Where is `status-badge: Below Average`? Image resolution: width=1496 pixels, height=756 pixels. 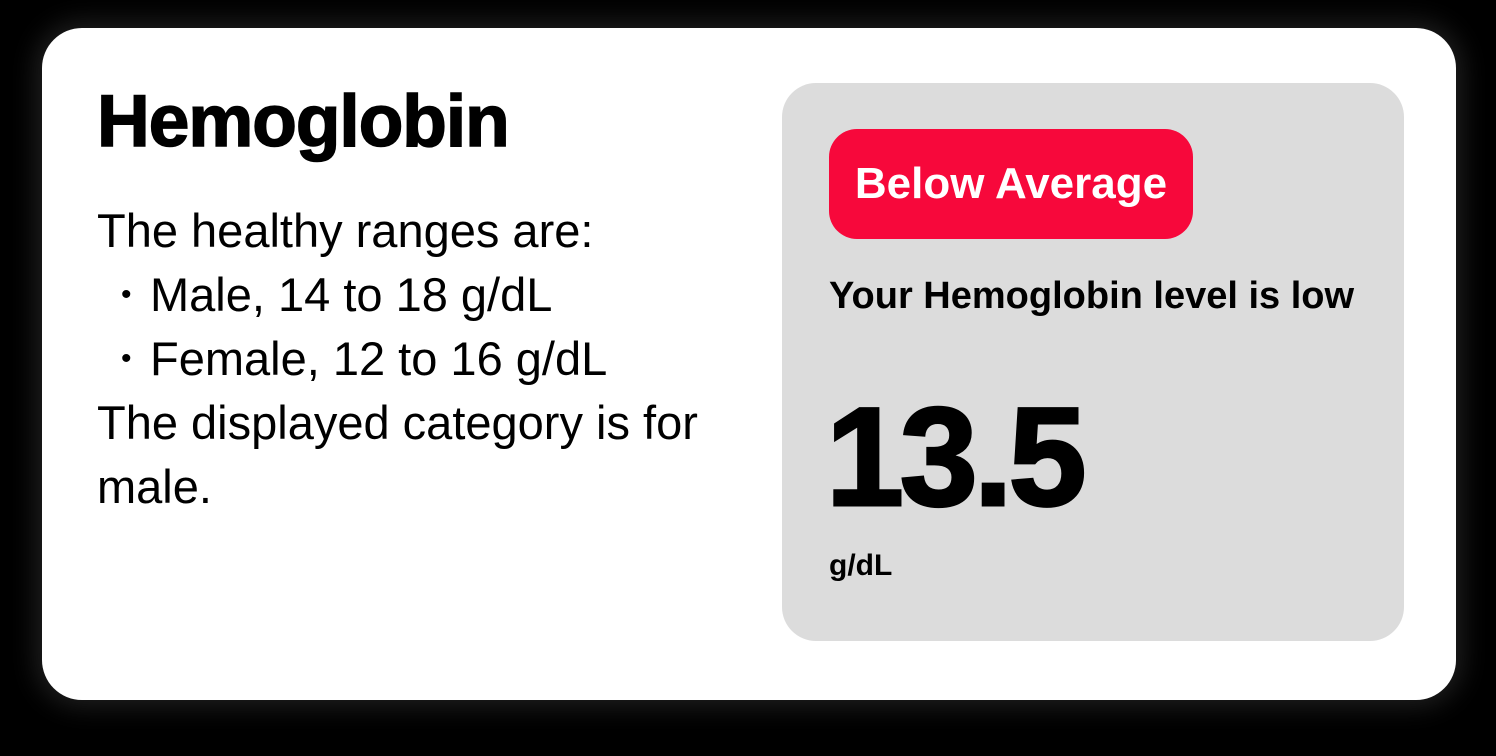
status-badge: Below Average is located at coordinates (1011, 184).